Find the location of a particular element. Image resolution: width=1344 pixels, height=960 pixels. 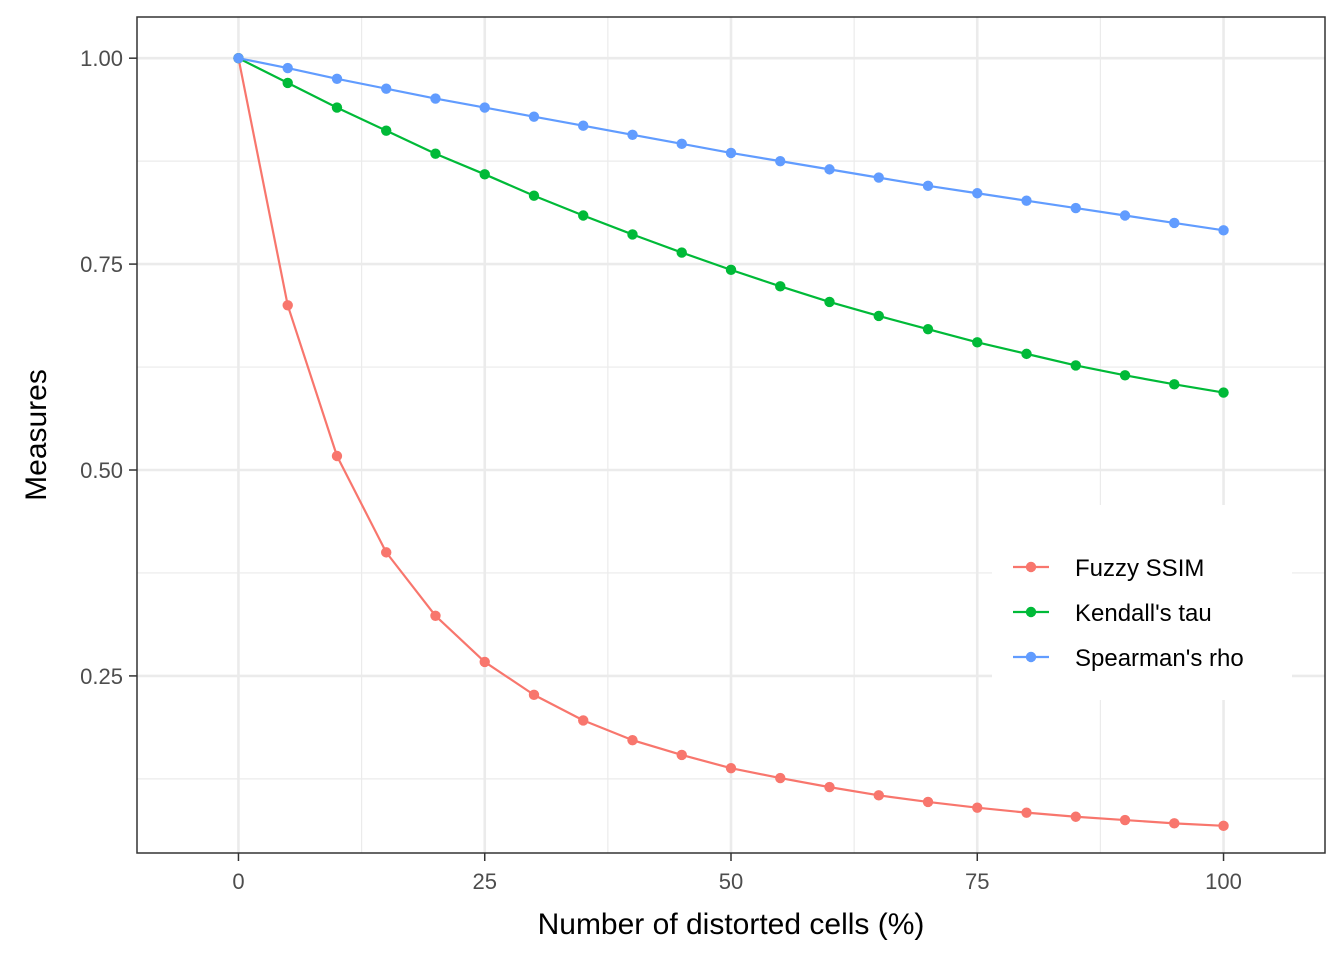

legend-item: Fuzzy SSIM is located at coordinates (1108, 568).